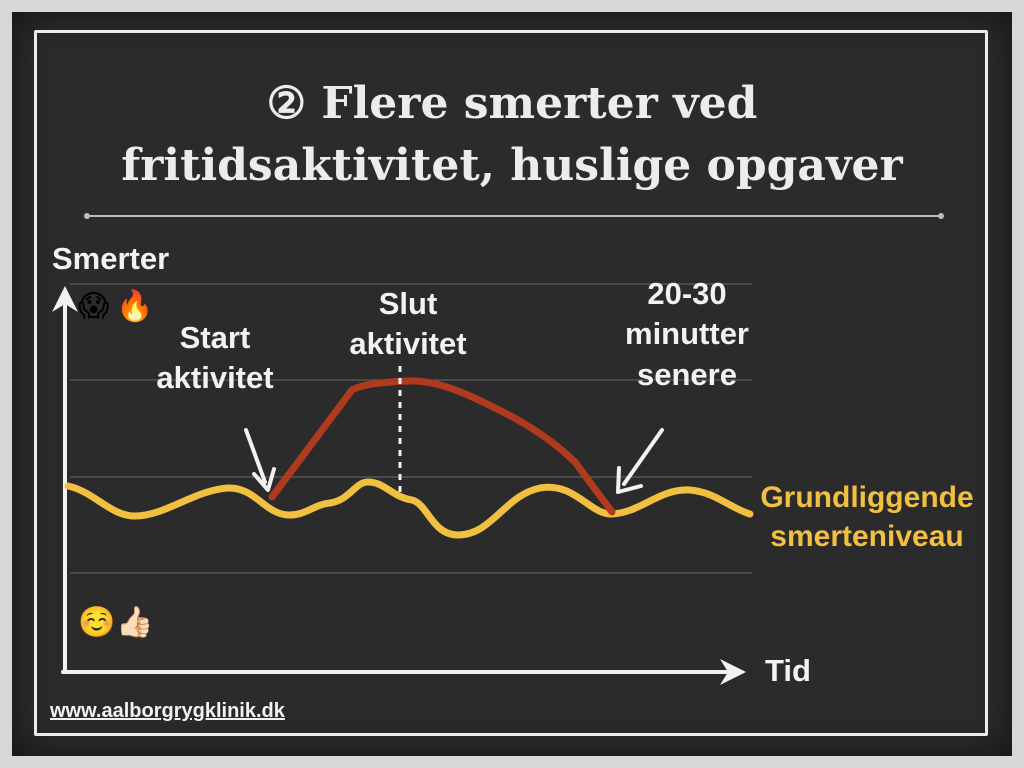 The height and width of the screenshot is (768, 1024). What do you see at coordinates (94, 306) in the screenshot?
I see `scream-emoji-icon: 😱` at bounding box center [94, 306].